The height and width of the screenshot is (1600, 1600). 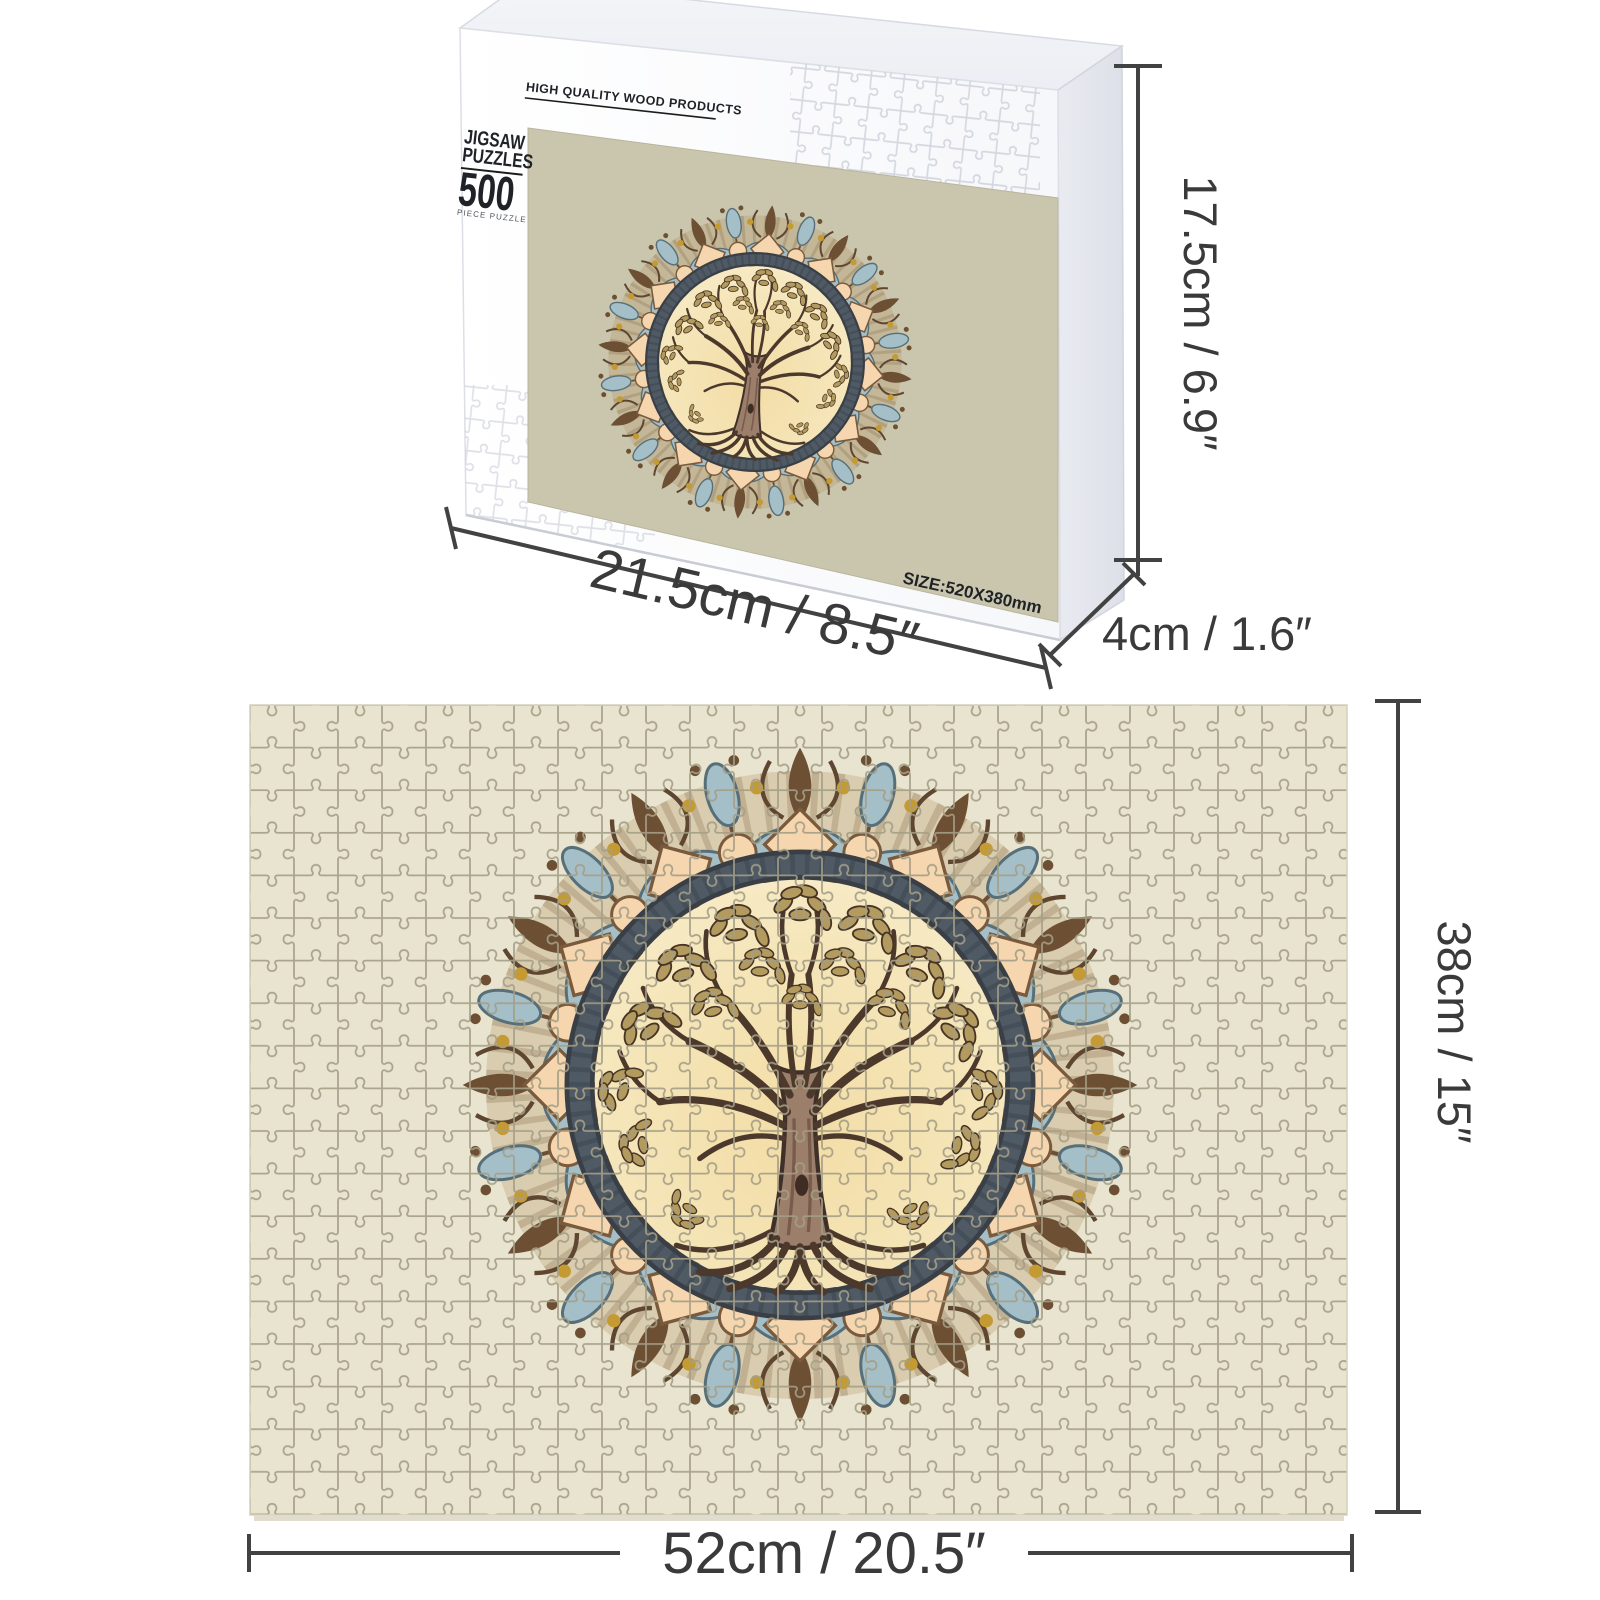 I want to click on box-front-content: SIZE:520X380mm, so click(x=759, y=331).